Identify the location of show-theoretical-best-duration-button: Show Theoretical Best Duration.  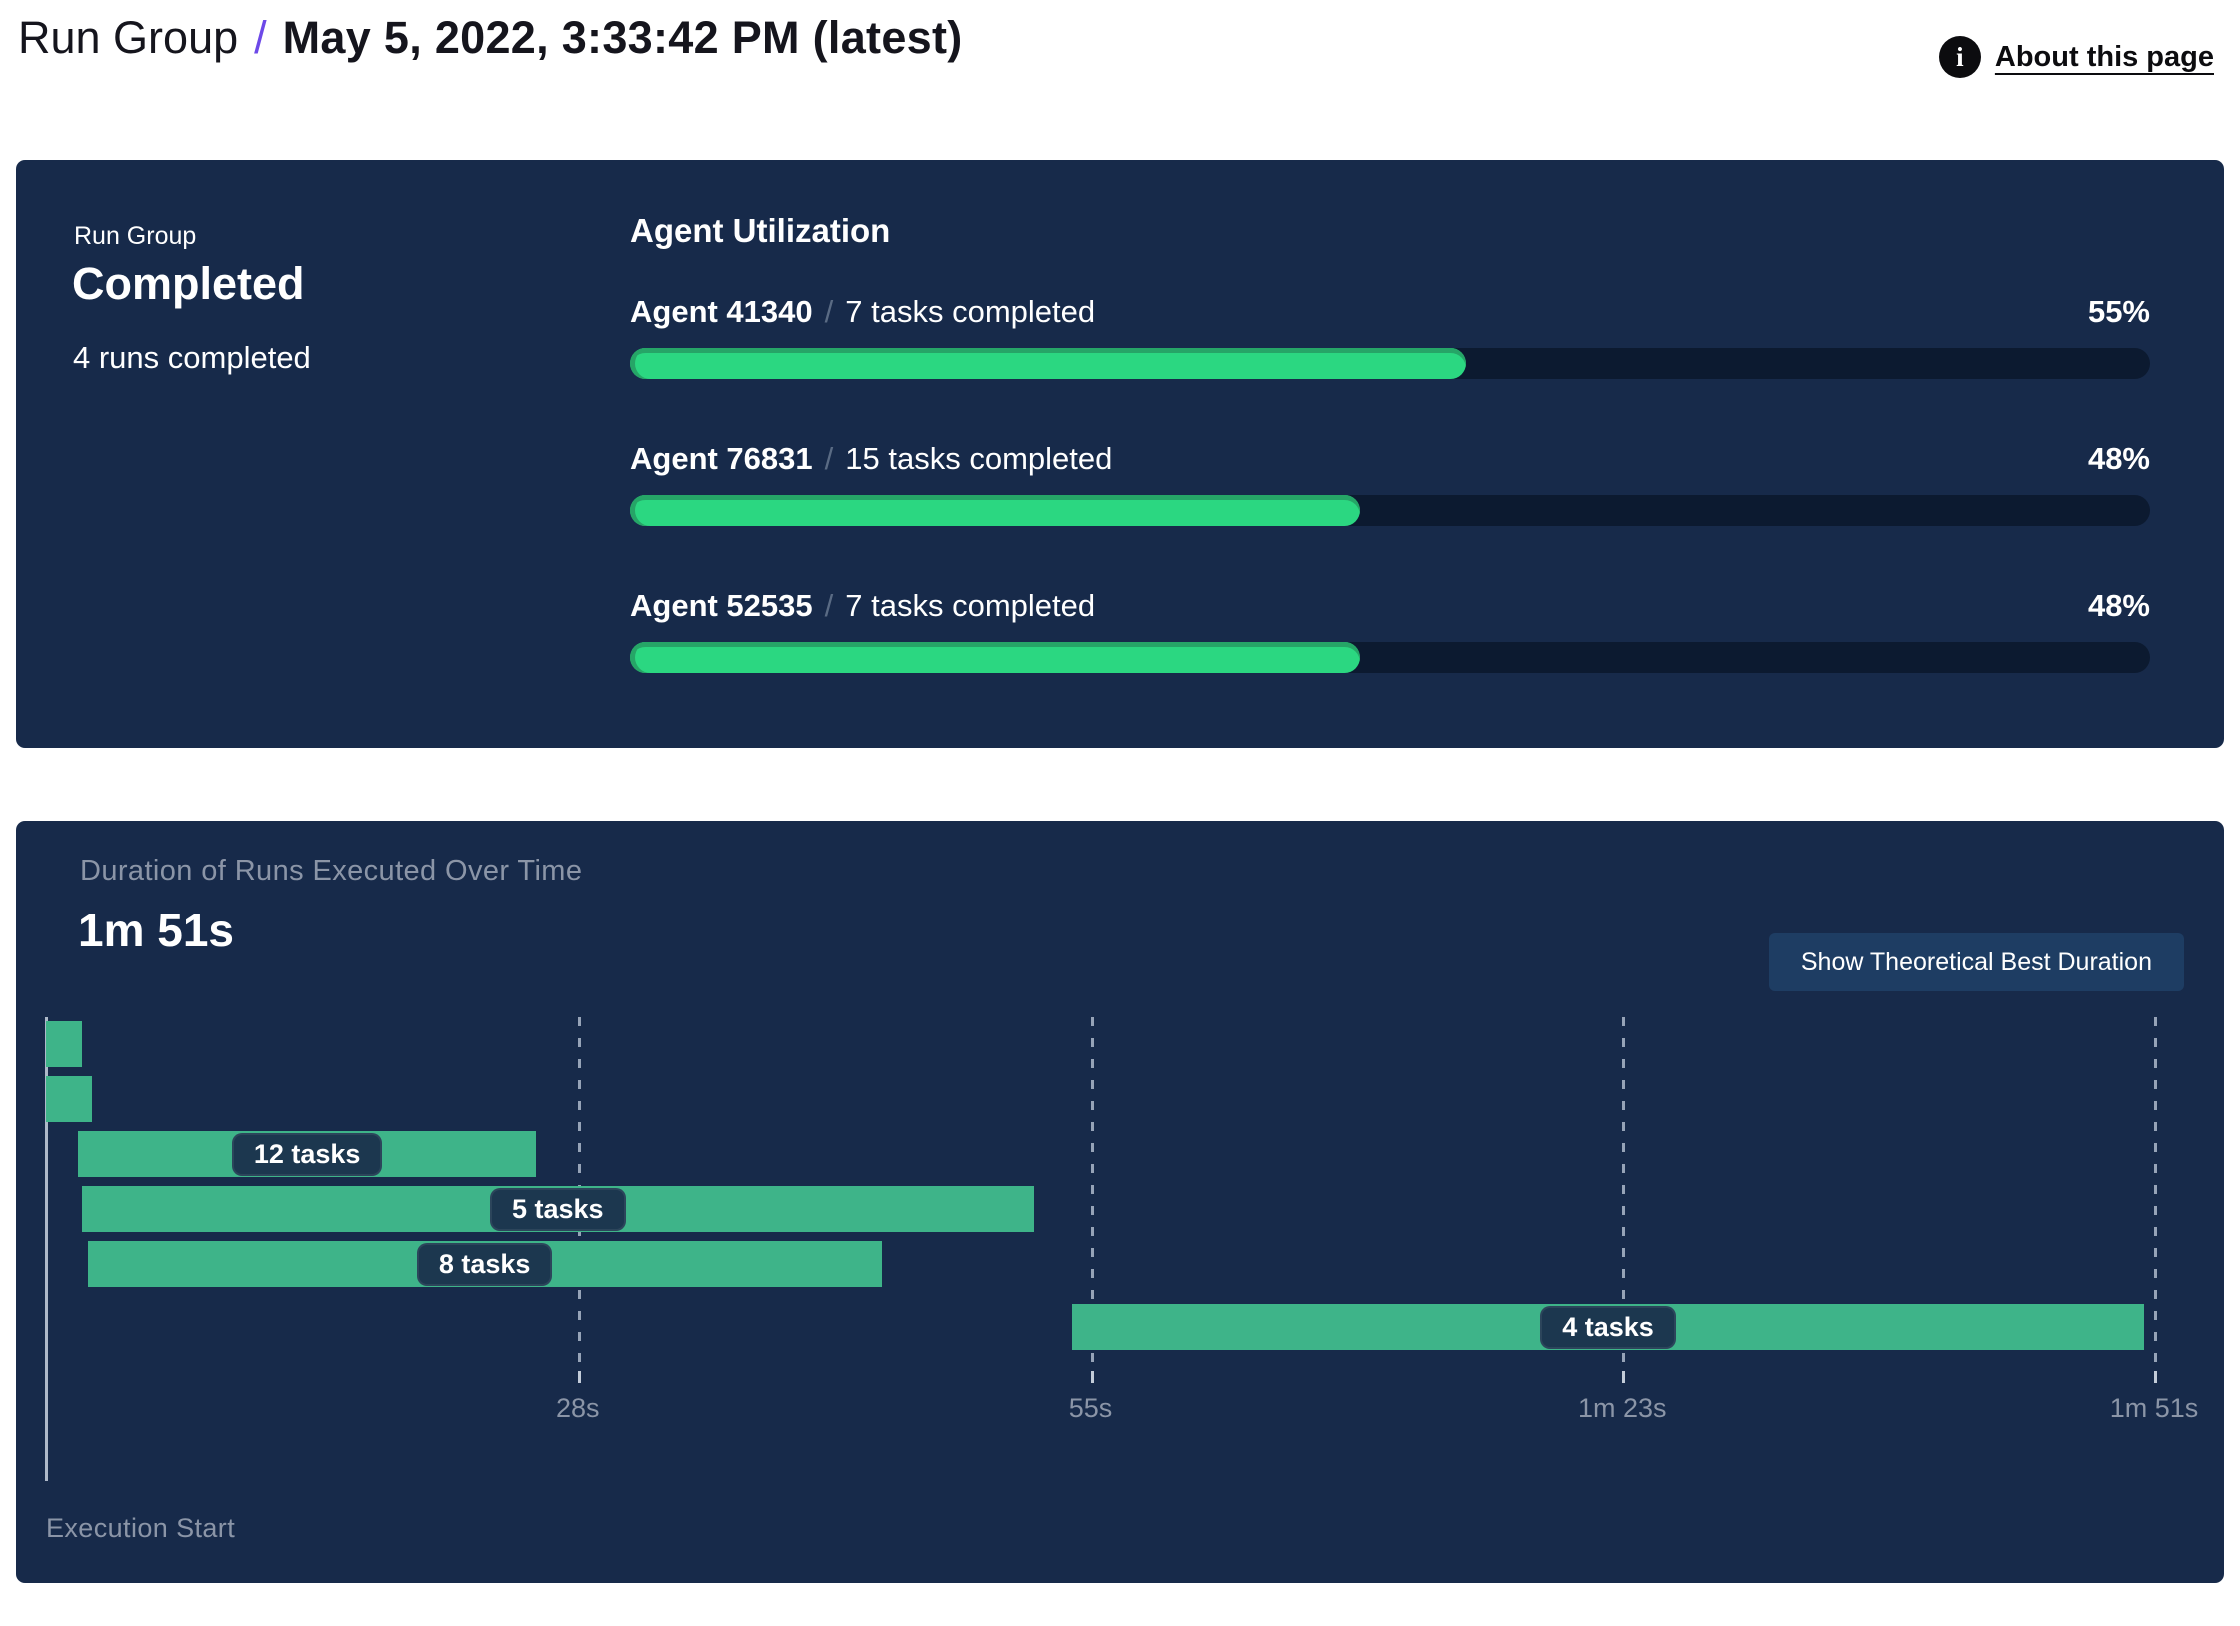
(1976, 962).